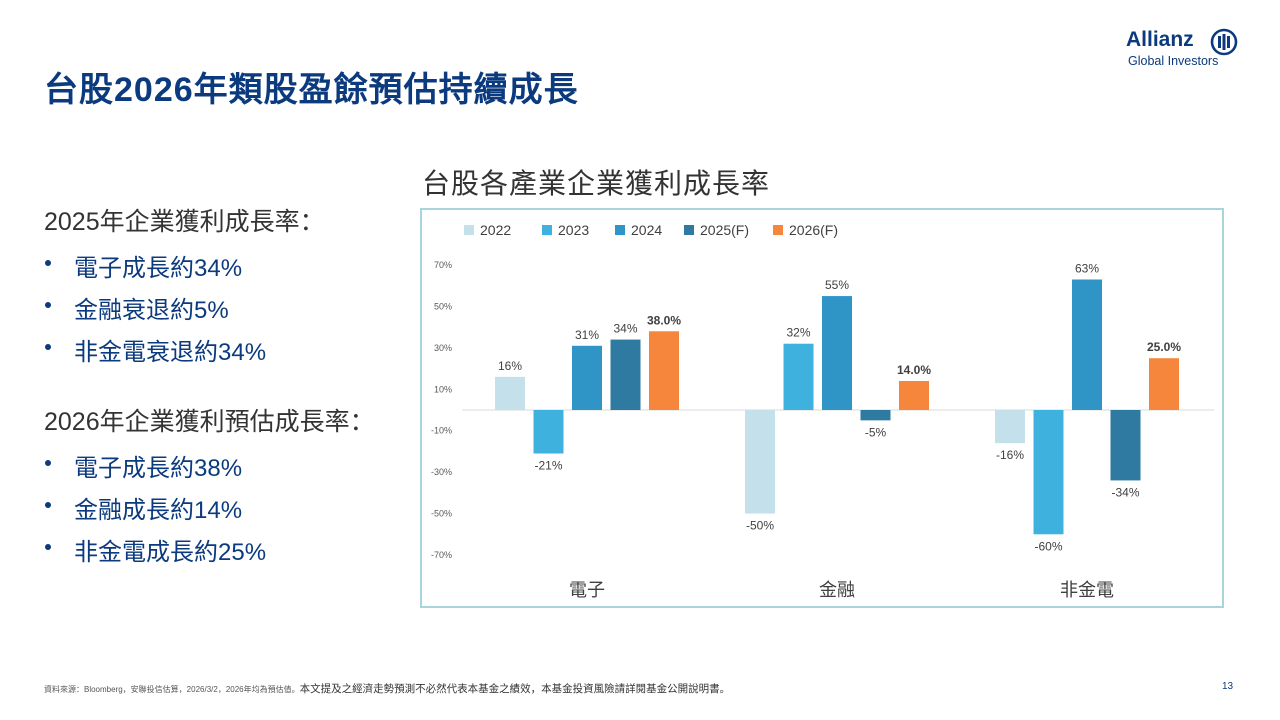 The width and height of the screenshot is (1280, 720). I want to click on data-label: -34%, so click(1125, 492).